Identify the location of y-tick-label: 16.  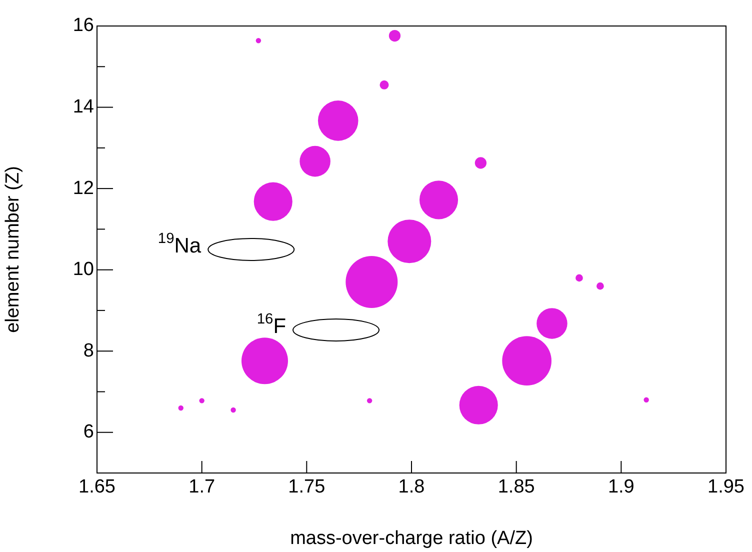
(83, 25).